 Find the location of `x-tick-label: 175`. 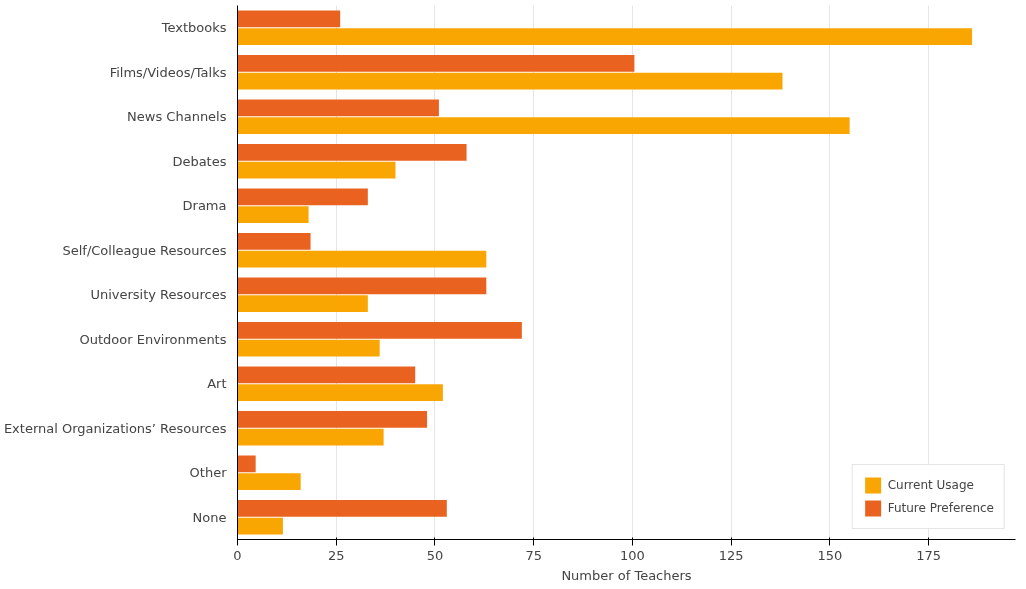

x-tick-label: 175 is located at coordinates (929, 555).